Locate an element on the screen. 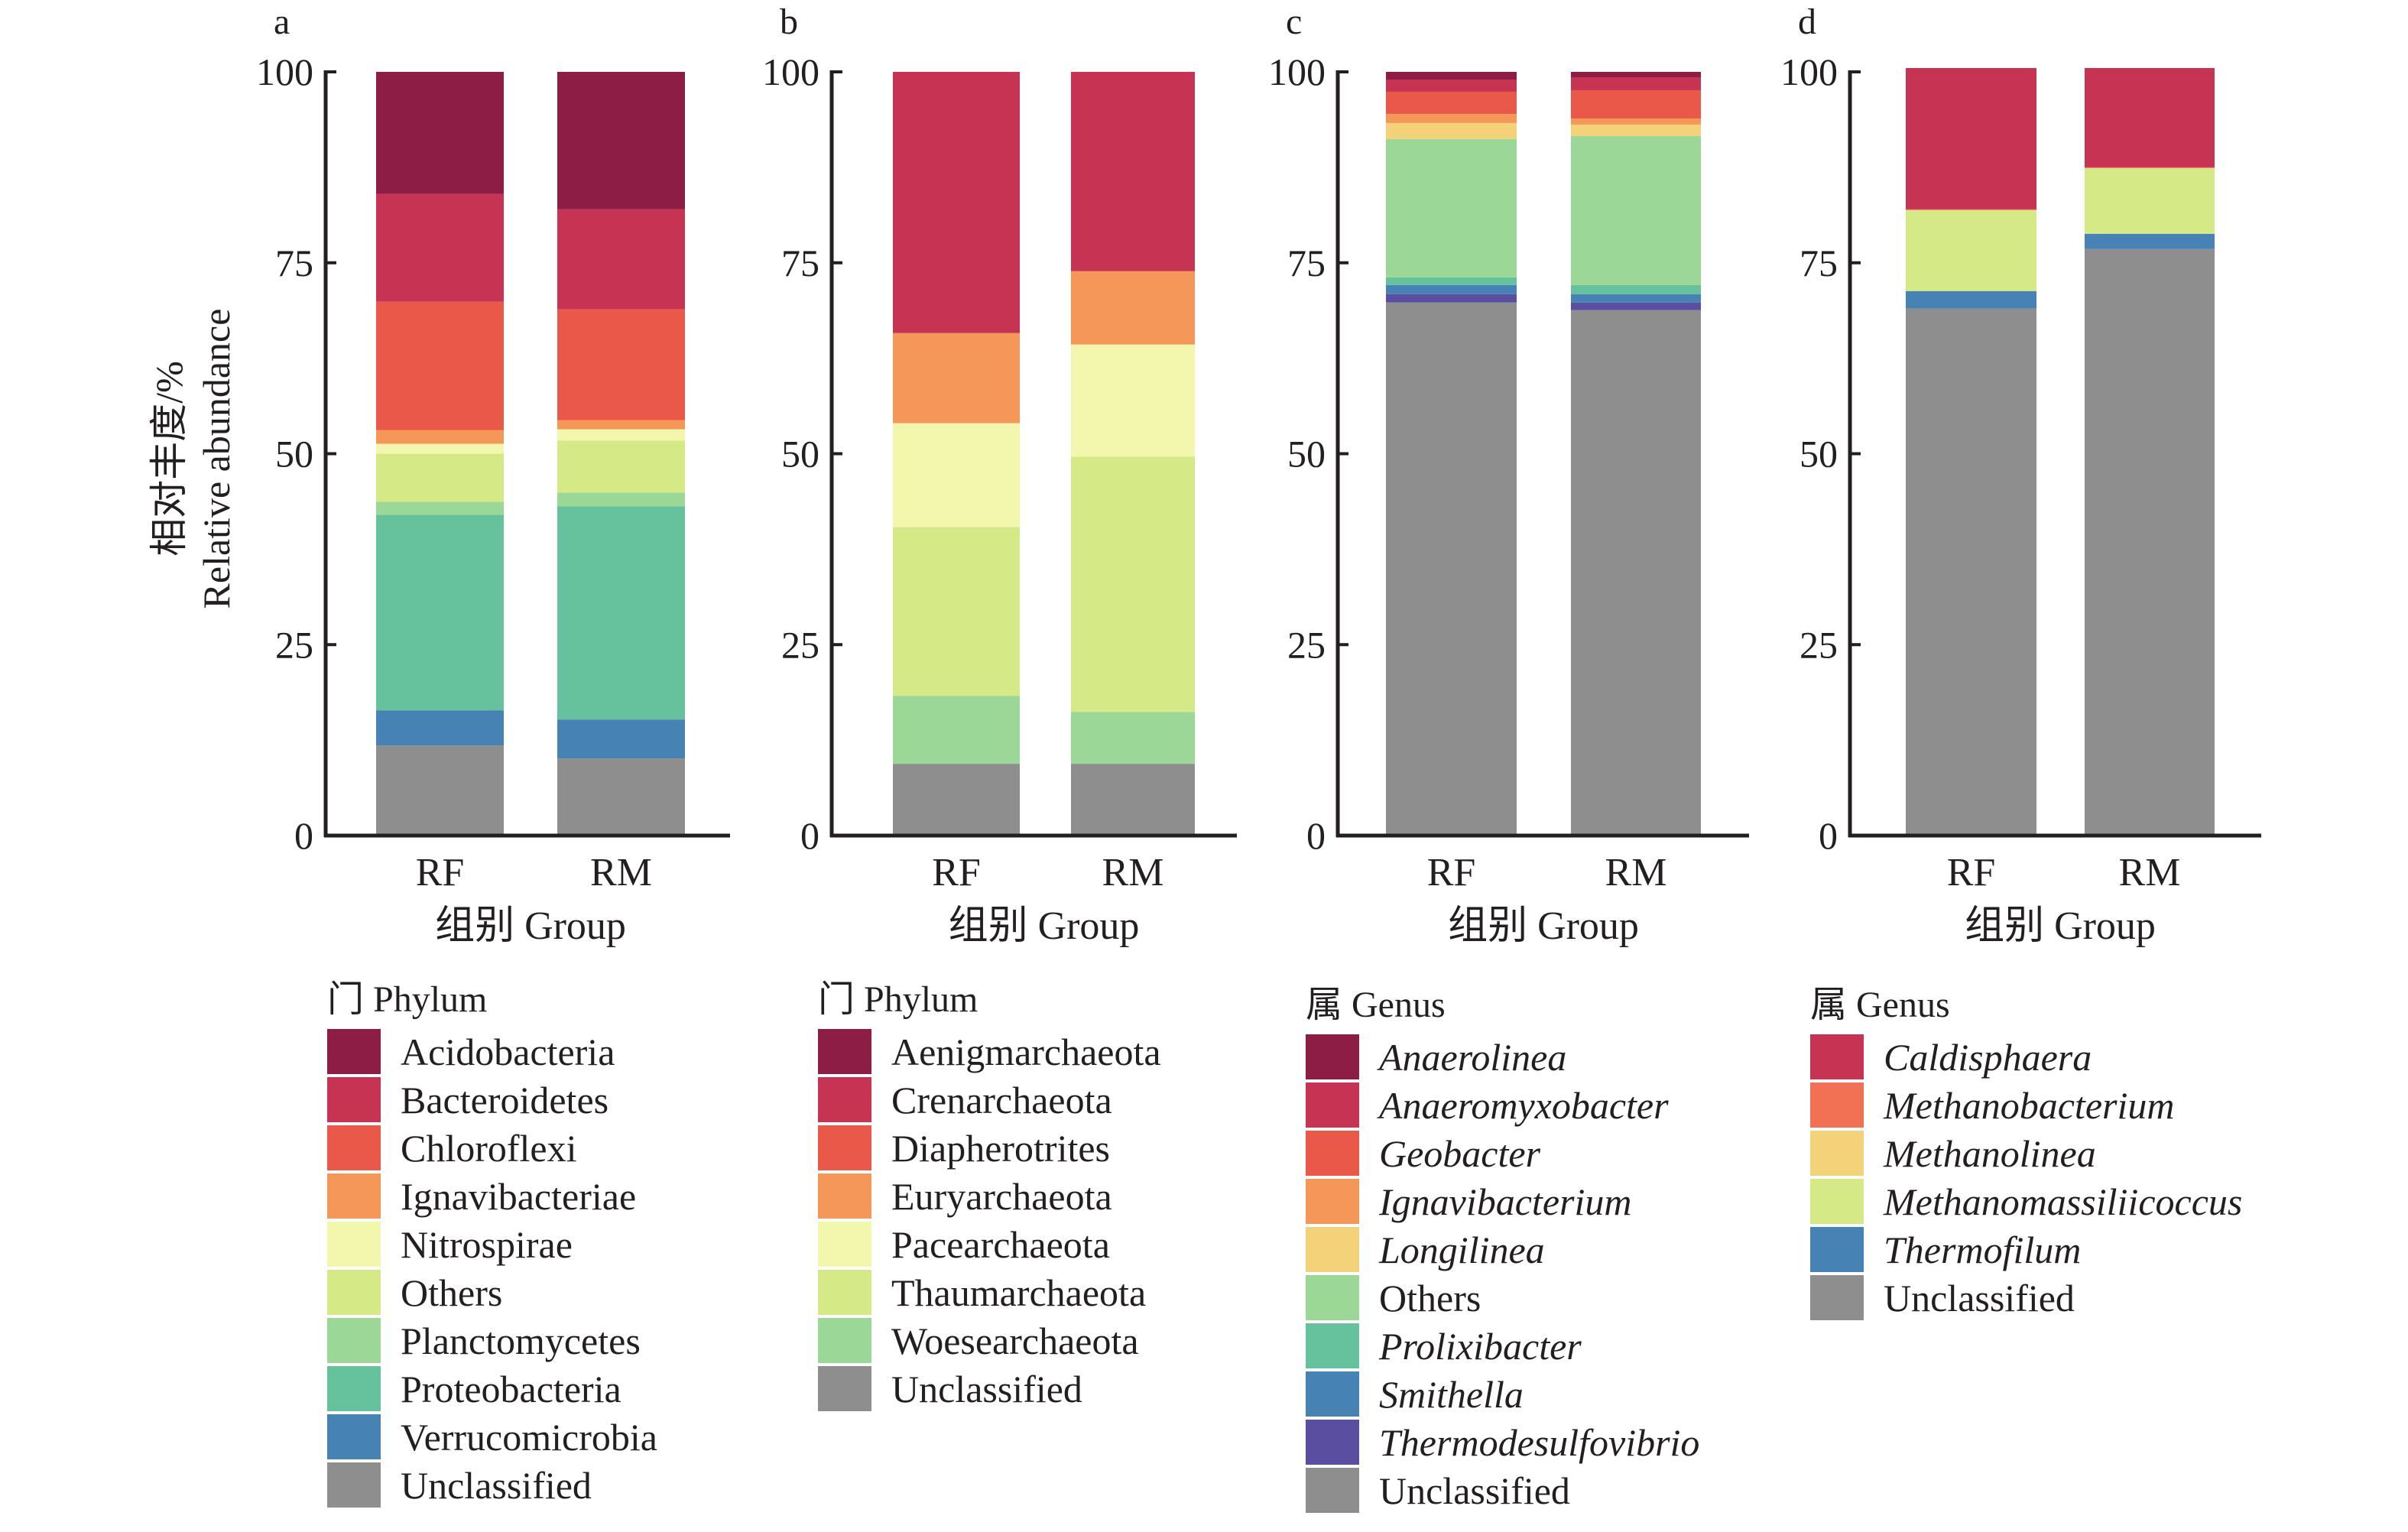 The image size is (2408, 1532). legend-label: Geobacter is located at coordinates (1460, 1153).